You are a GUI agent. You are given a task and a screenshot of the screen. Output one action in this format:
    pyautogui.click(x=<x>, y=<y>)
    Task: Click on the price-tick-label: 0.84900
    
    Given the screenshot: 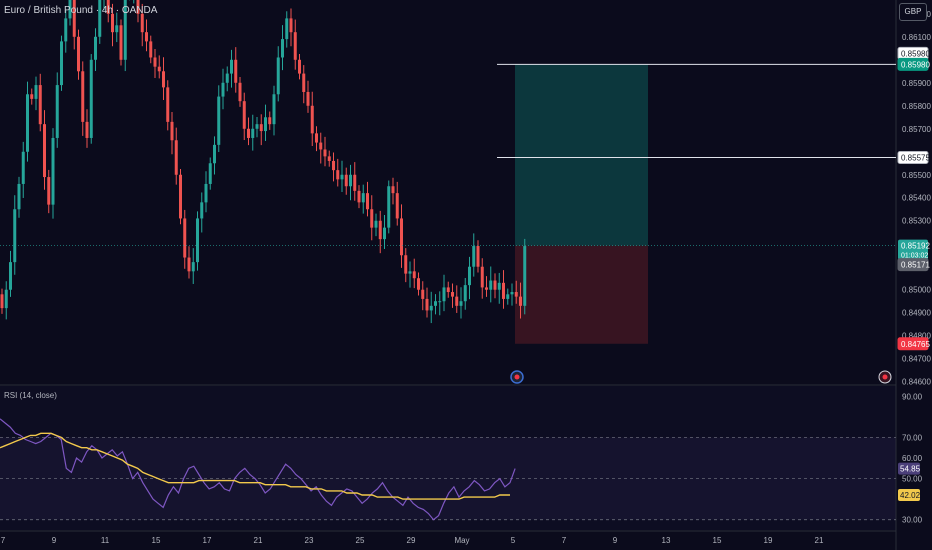 What is the action you would take?
    pyautogui.click(x=916, y=313)
    